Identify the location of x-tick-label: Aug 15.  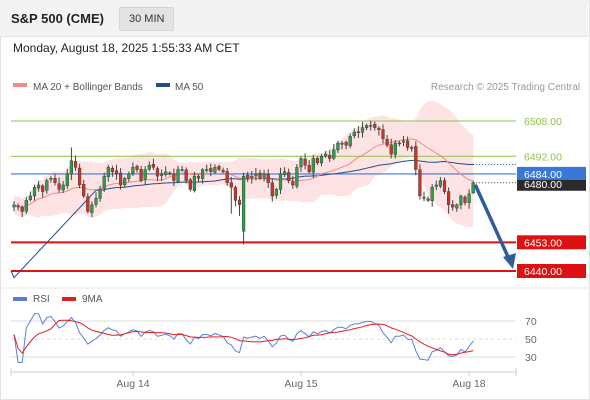
(300, 384).